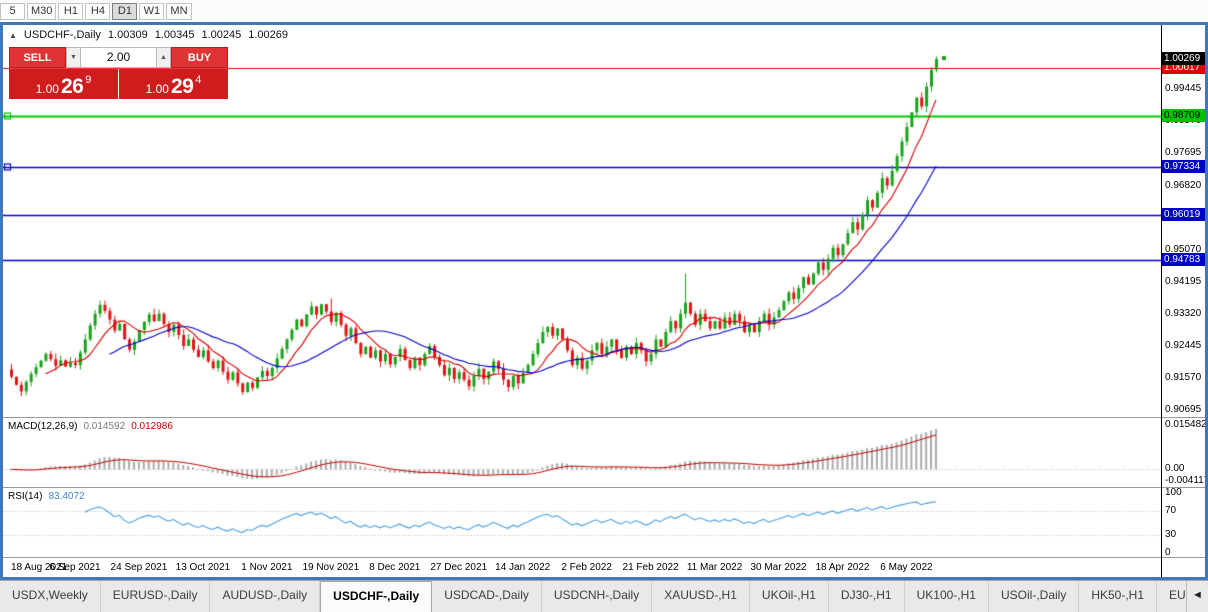 The image size is (1208, 612). Describe the element at coordinates (1168, 552) in the screenshot. I see `rsi-axis-label: 0` at that location.